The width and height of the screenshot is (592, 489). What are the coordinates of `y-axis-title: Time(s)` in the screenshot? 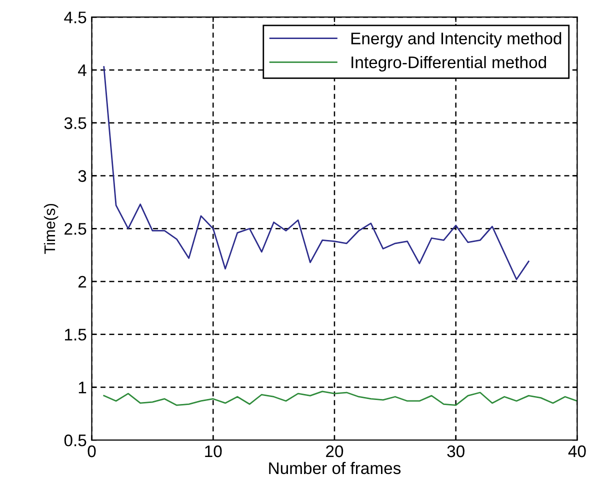 It's located at (51, 229).